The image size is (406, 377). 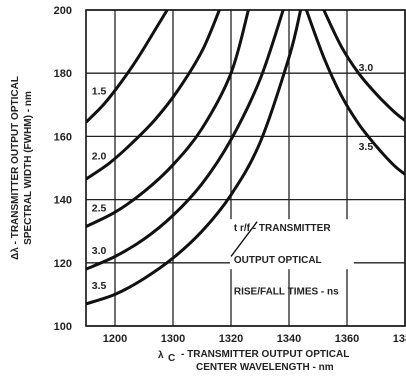 I want to click on x-tick-label: 1380, so click(x=399, y=339).